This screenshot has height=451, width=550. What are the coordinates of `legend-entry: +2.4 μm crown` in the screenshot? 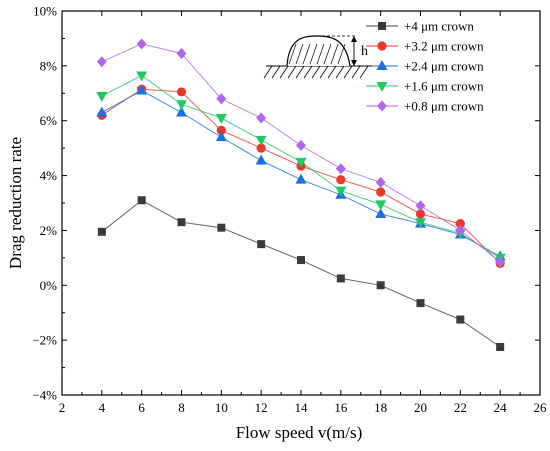 It's located at (425, 66).